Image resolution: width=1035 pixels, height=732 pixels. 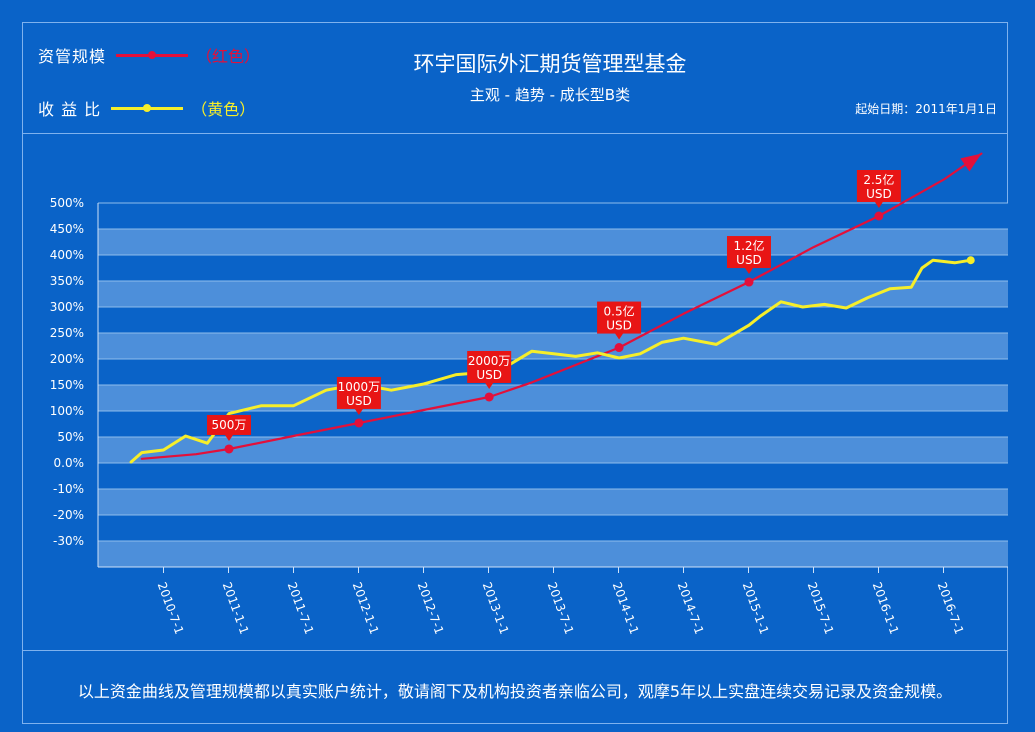 What do you see at coordinates (67, 255) in the screenshot?
I see `y-tick-label: 400%` at bounding box center [67, 255].